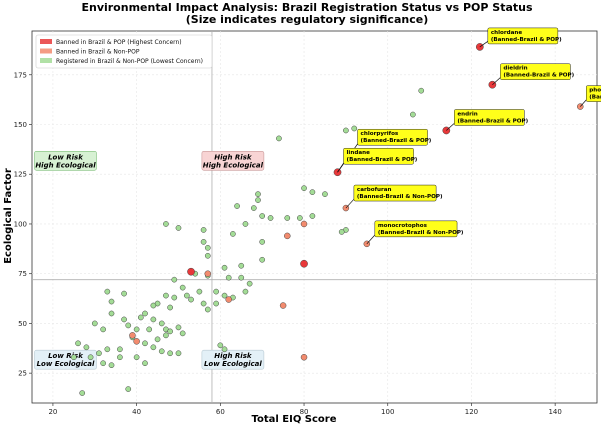 This screenshot has height=432, width=601. I want to click on x-tick-label: 100, so click(387, 412).